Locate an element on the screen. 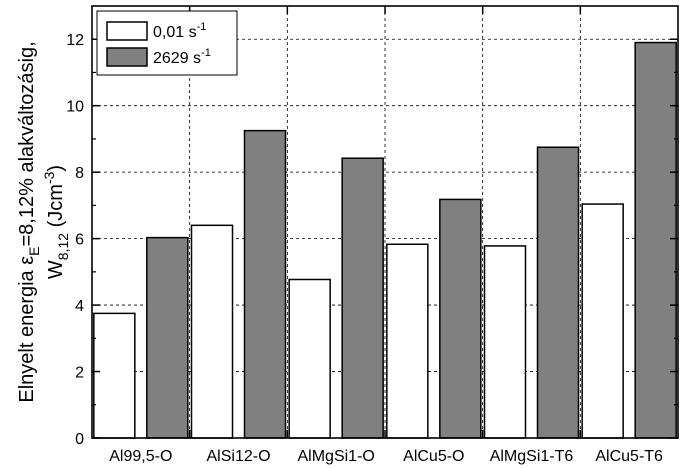  x-tick-label: AlMgSi1-O is located at coordinates (335, 456).